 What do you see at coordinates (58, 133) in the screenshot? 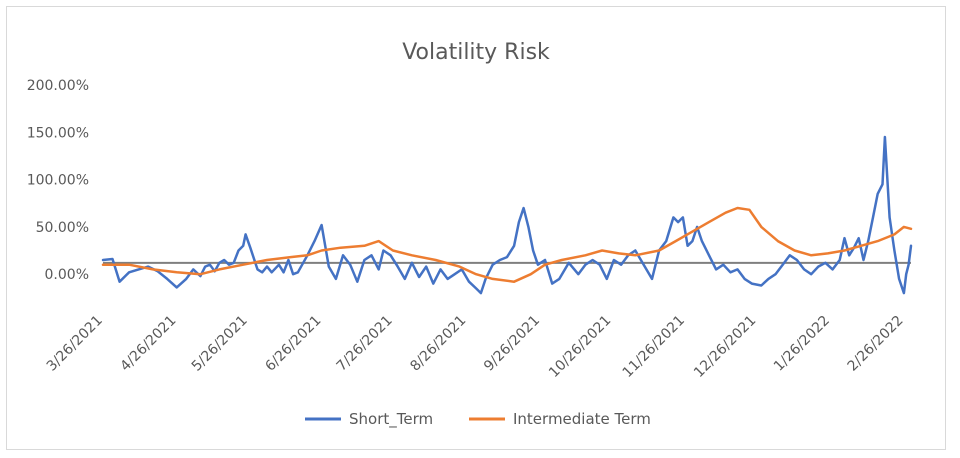
I see `y-tick-label: 150.00%` at bounding box center [58, 133].